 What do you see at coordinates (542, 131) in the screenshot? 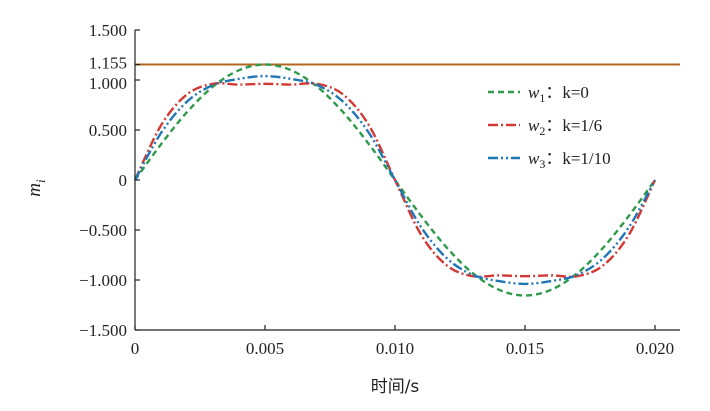
I see `legend-subscript: 2` at bounding box center [542, 131].